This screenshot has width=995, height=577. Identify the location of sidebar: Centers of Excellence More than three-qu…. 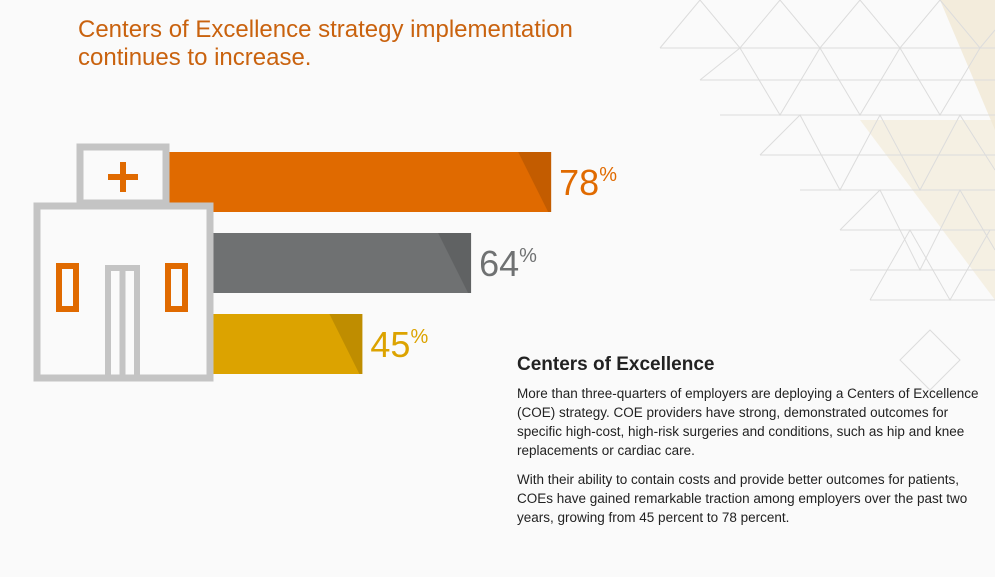
(752, 445).